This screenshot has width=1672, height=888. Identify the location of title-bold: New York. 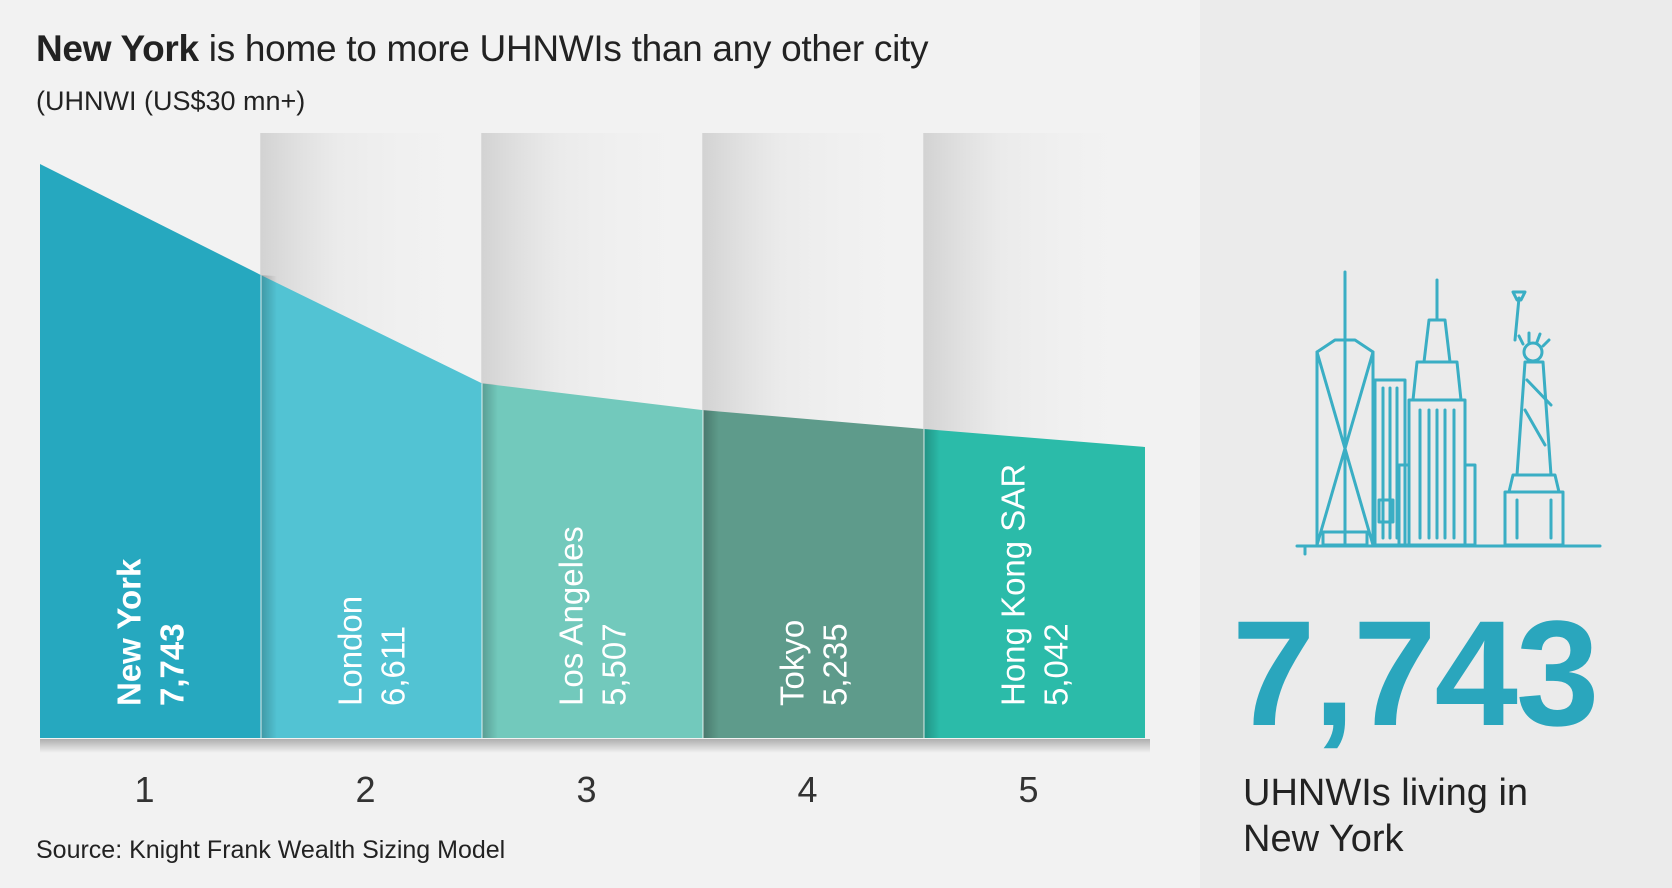
(117, 48).